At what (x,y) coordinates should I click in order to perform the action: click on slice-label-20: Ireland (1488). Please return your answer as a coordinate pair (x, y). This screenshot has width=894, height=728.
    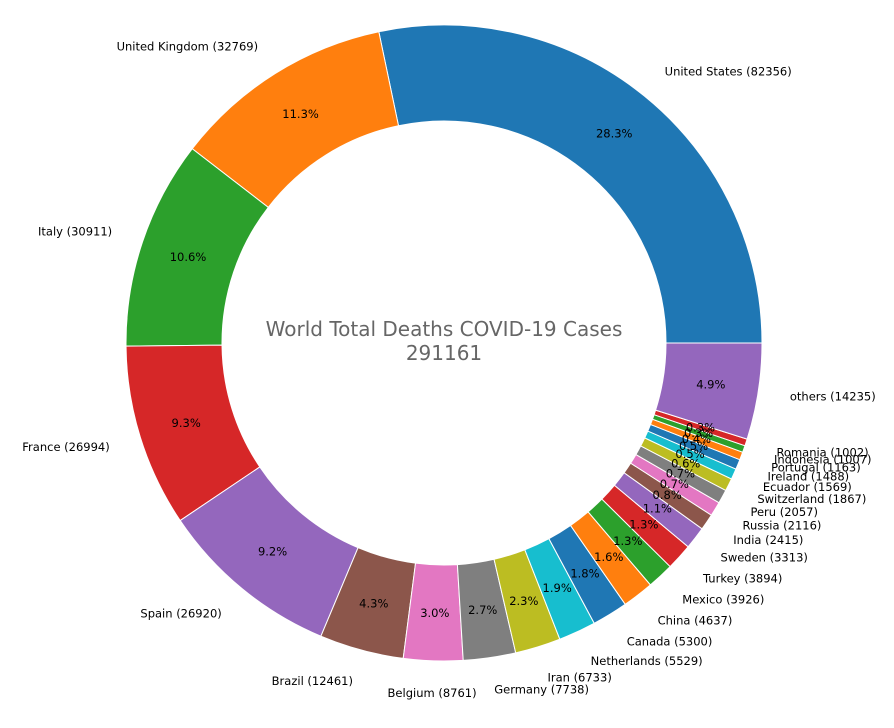
    Looking at the image, I should click on (808, 477).